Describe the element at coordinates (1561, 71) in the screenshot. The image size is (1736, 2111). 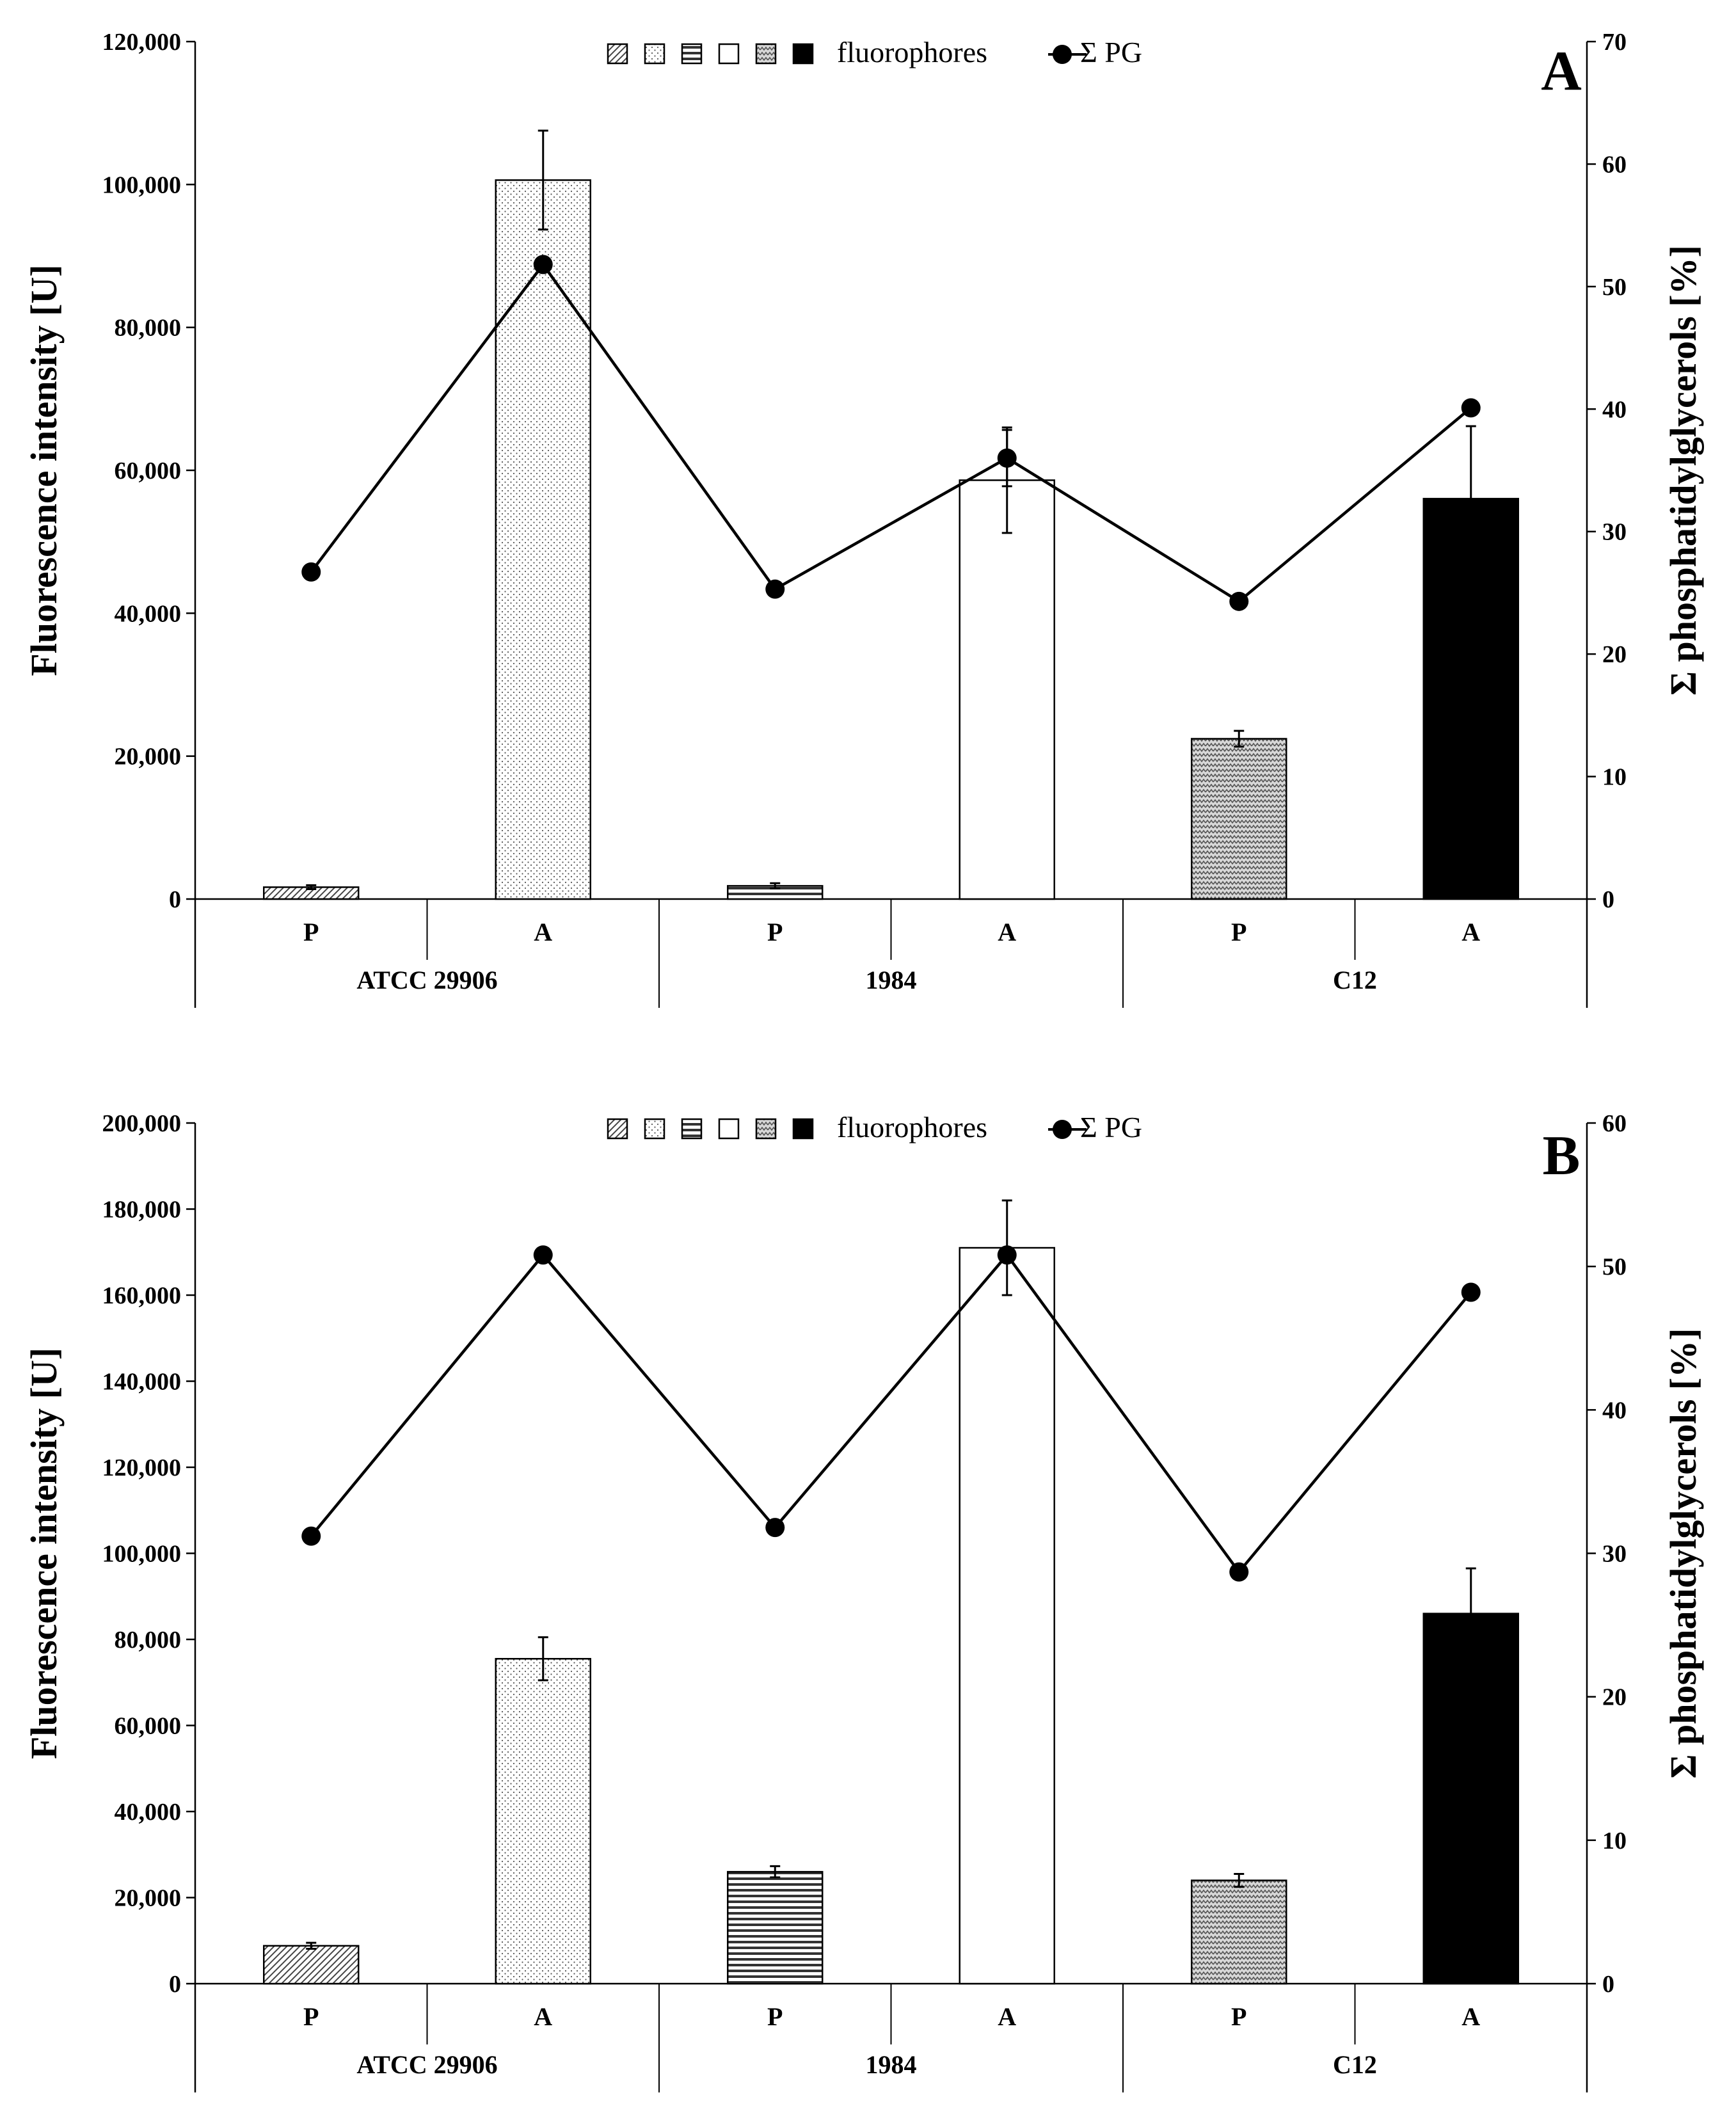
I see `panel-label: A` at that location.